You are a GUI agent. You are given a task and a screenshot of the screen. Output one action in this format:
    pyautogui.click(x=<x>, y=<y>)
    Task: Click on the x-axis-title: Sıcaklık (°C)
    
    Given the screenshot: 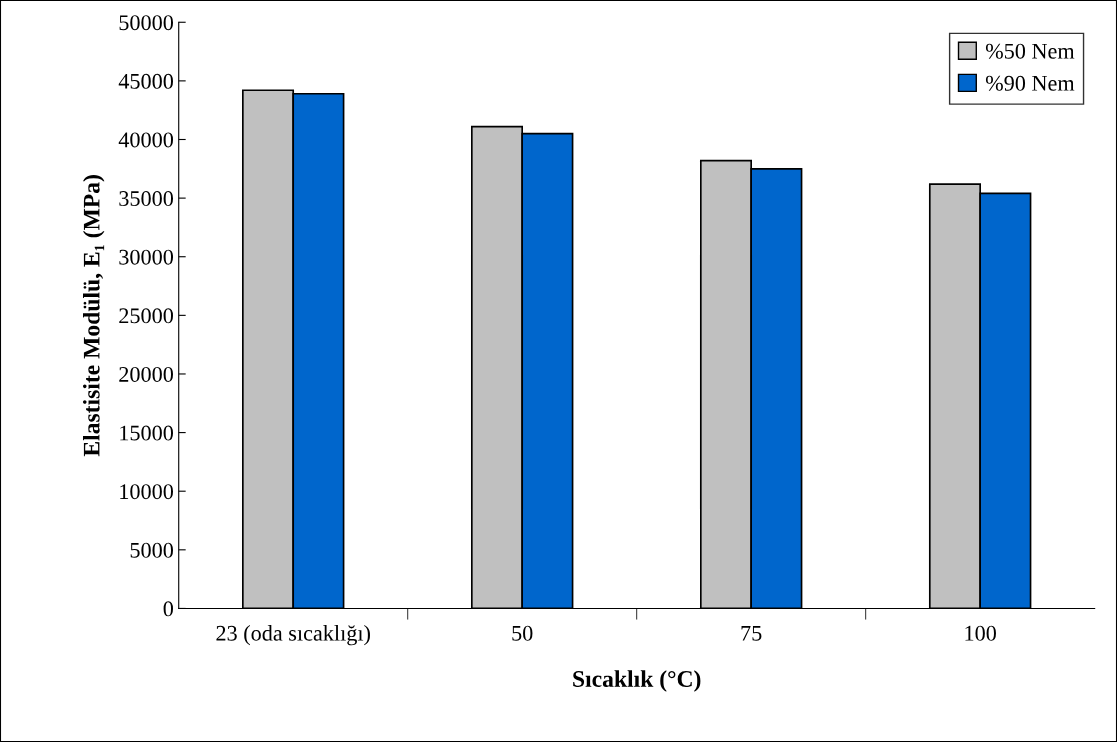 What is the action you would take?
    pyautogui.click(x=637, y=681)
    